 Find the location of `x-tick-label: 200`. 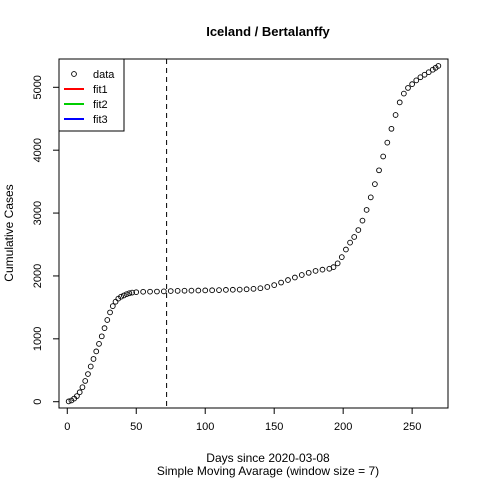

x-tick-label: 200 is located at coordinates (343, 427).